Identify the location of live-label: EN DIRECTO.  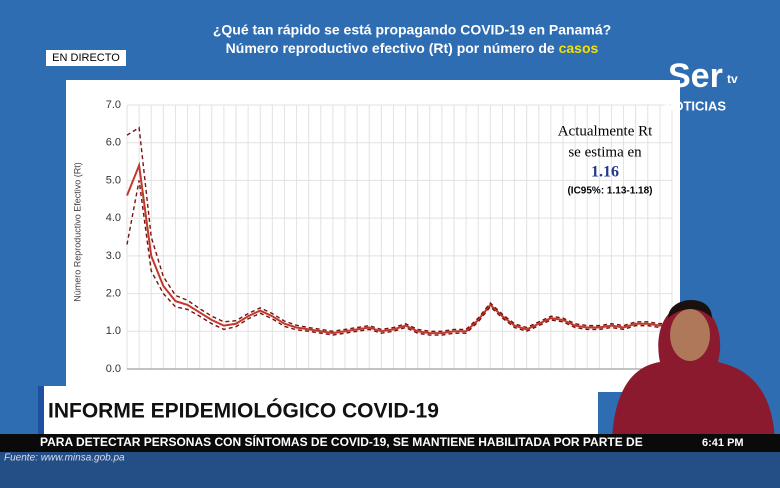
(86, 58).